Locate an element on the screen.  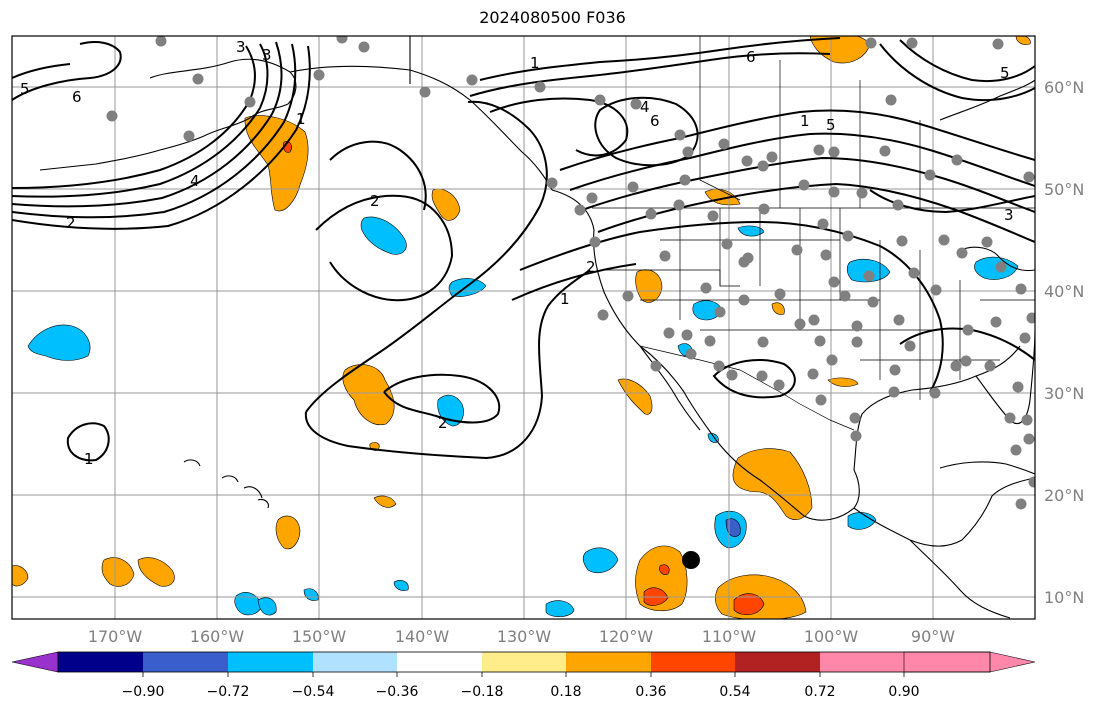
lat-tick-label: 60°N is located at coordinates (1064, 87).